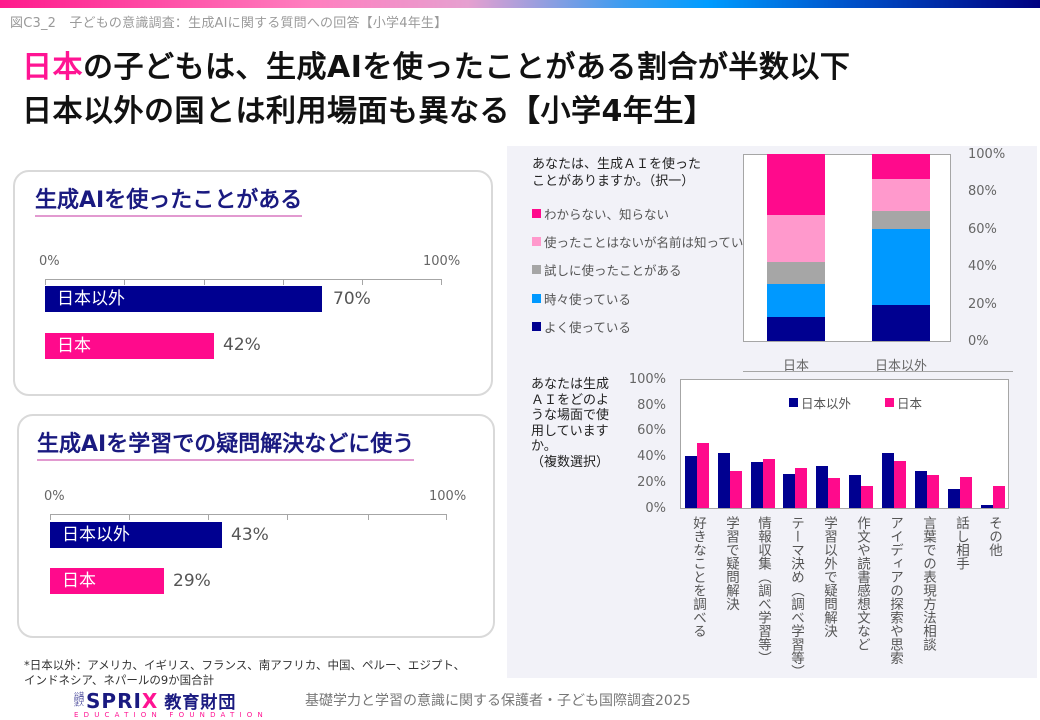 Image resolution: width=1040 pixels, height=720 pixels. What do you see at coordinates (901, 267) in the screenshot?
I see `seg-other-sometimes` at bounding box center [901, 267].